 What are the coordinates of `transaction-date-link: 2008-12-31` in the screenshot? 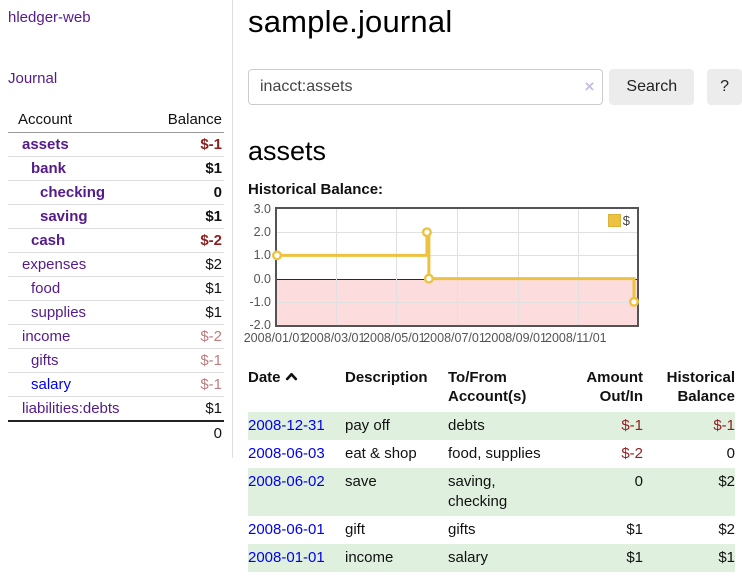 It's located at (286, 425).